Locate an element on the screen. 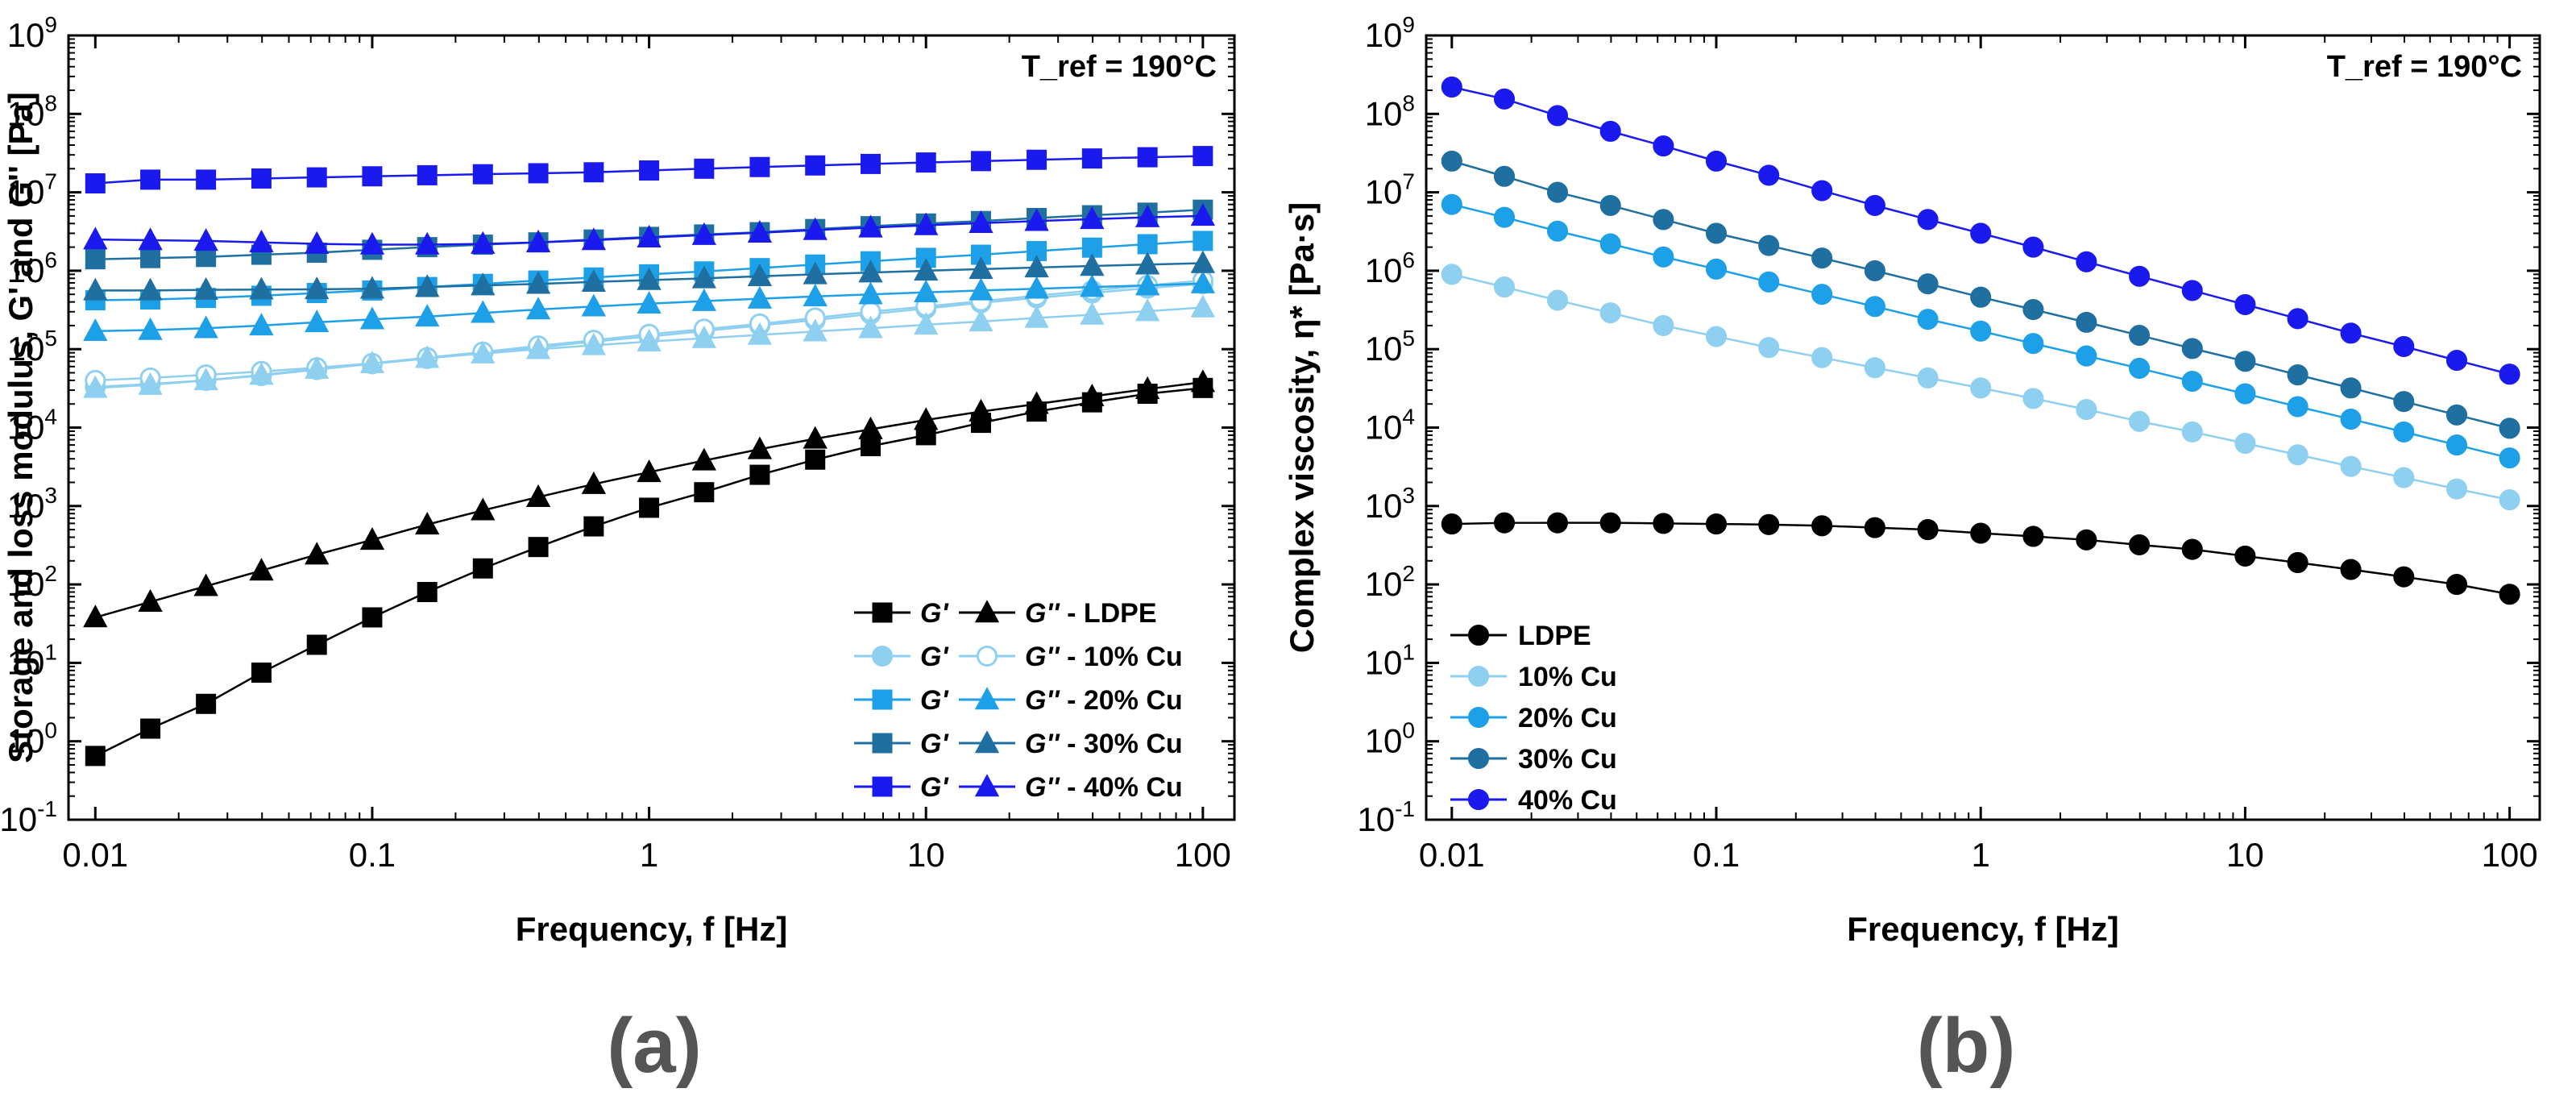  x-tick-label: 0.1 is located at coordinates (372, 855).